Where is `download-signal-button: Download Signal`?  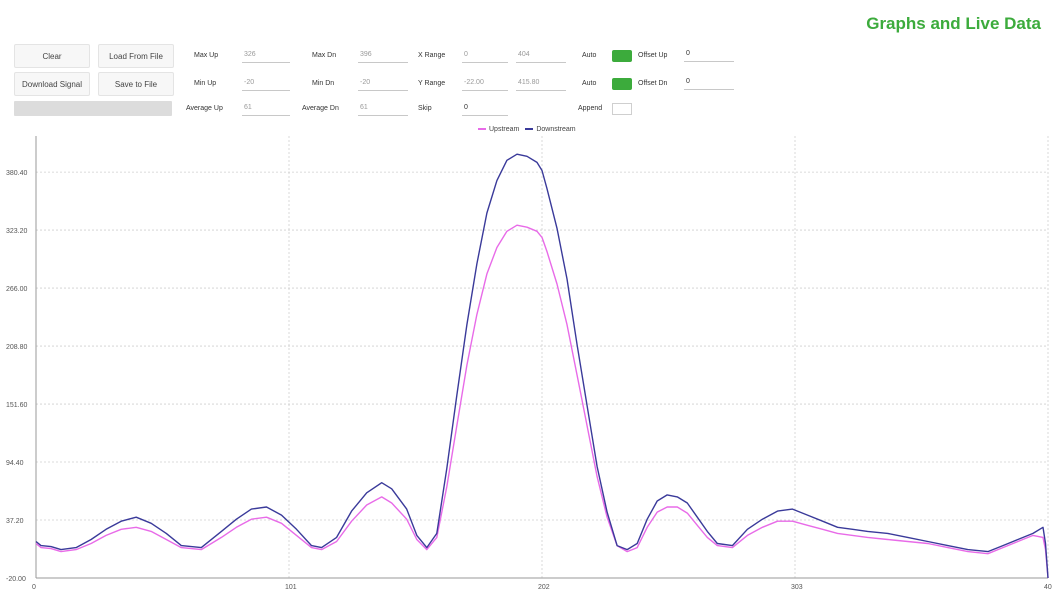 download-signal-button: Download Signal is located at coordinates (52, 84).